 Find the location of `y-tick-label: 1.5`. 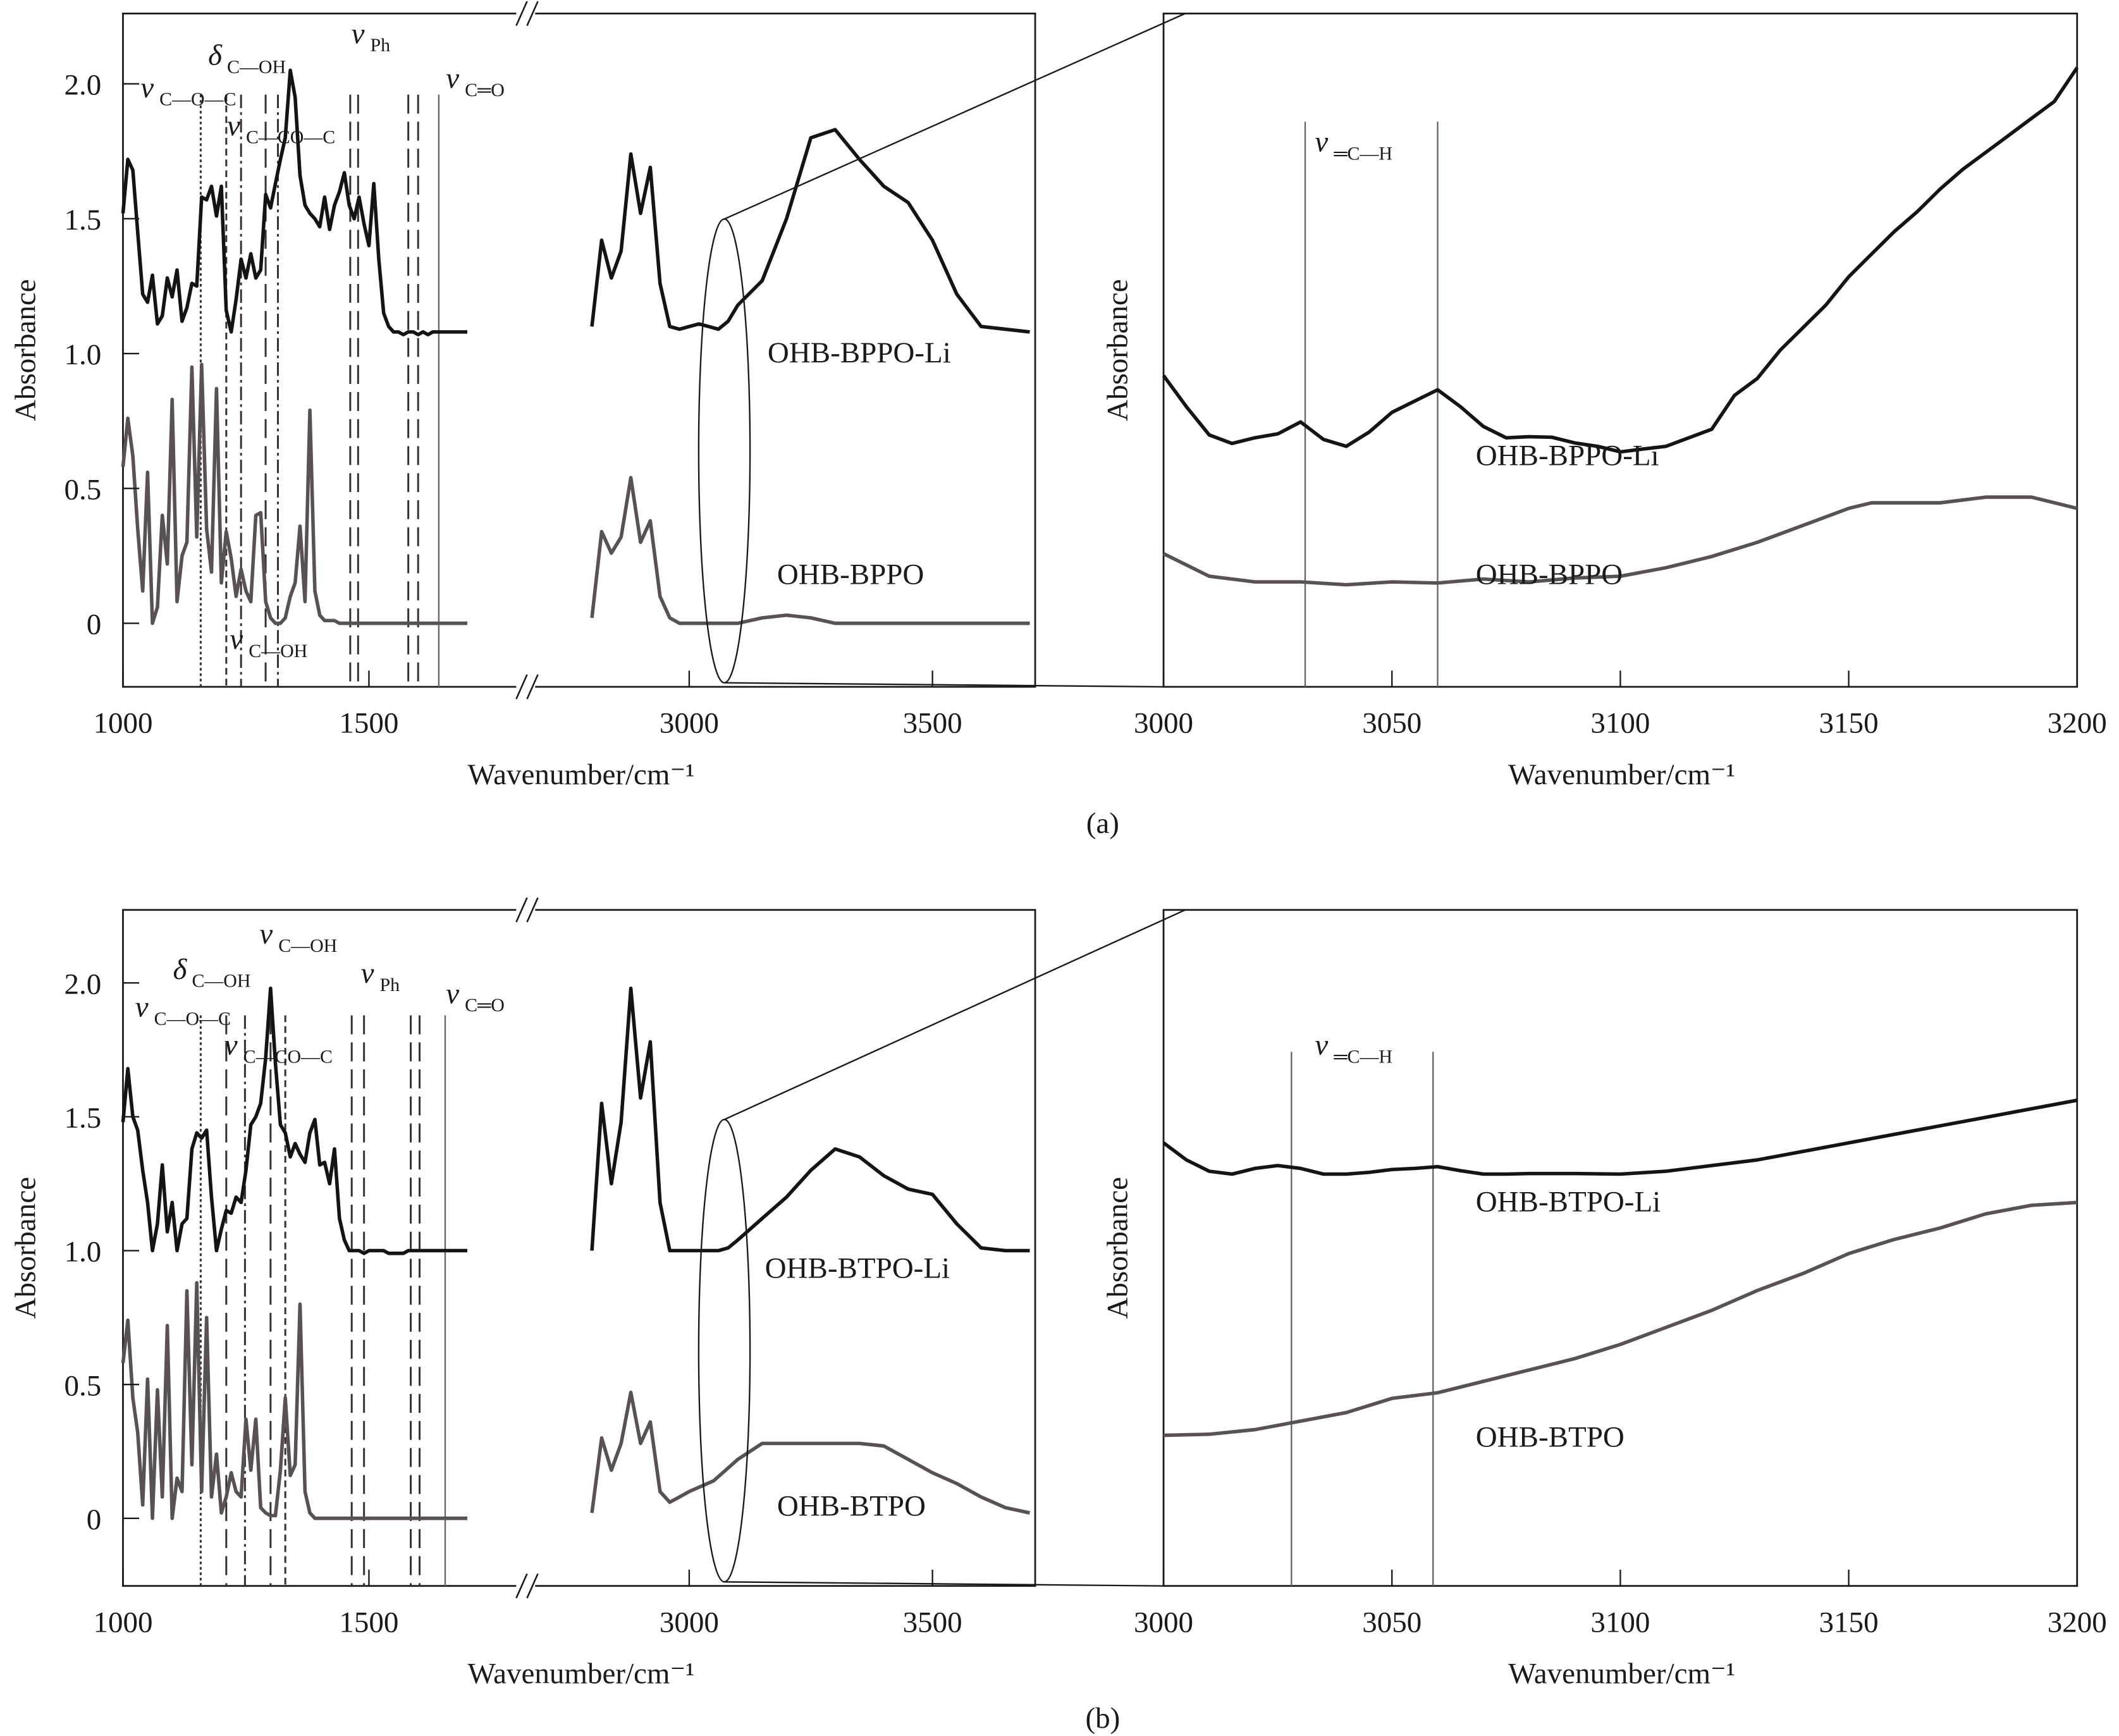

y-tick-label: 1.5 is located at coordinates (83, 220).